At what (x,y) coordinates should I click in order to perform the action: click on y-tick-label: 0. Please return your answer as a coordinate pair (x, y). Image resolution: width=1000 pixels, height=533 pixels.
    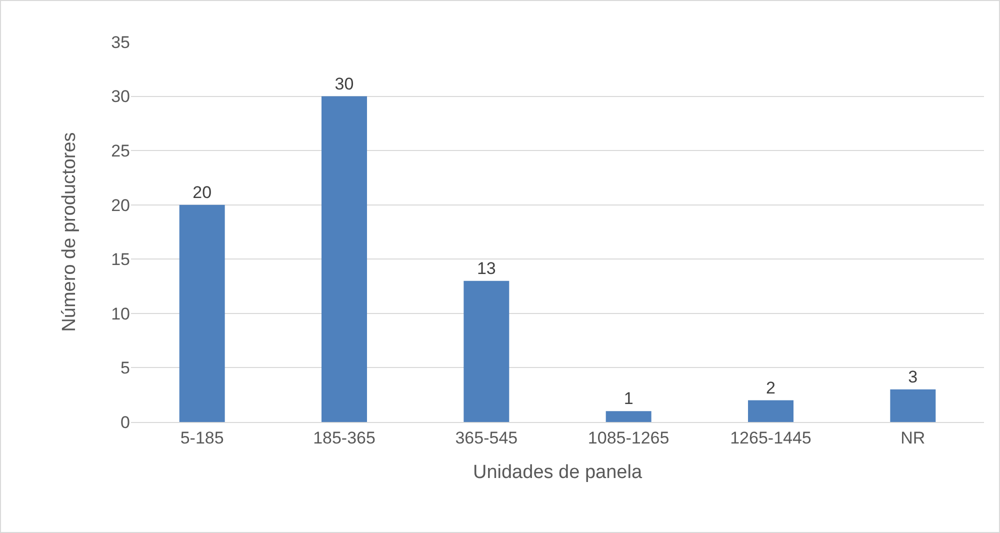
    Looking at the image, I should click on (125, 422).